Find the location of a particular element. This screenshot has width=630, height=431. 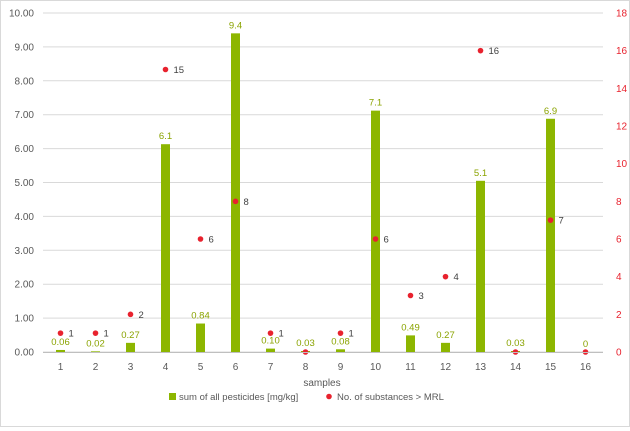

dot-data-label: 3 is located at coordinates (421, 296).